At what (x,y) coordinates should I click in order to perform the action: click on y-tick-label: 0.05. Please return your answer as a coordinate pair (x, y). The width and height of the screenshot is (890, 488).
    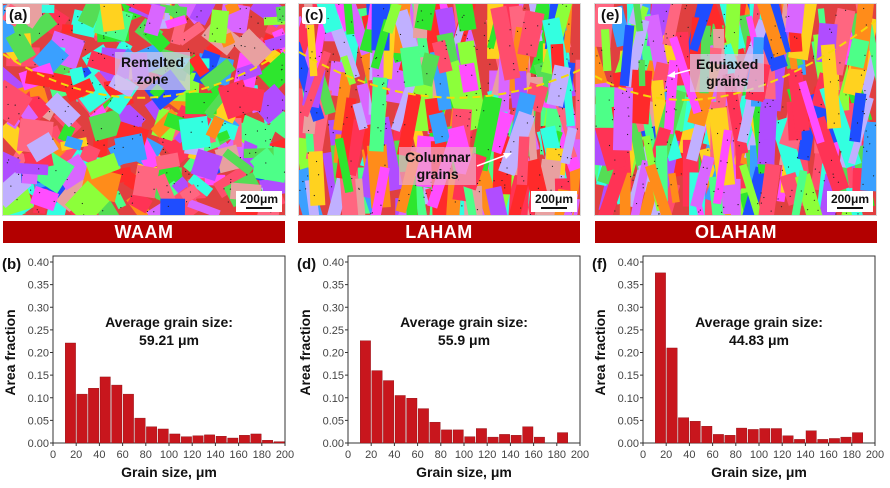
    Looking at the image, I should click on (628, 421).